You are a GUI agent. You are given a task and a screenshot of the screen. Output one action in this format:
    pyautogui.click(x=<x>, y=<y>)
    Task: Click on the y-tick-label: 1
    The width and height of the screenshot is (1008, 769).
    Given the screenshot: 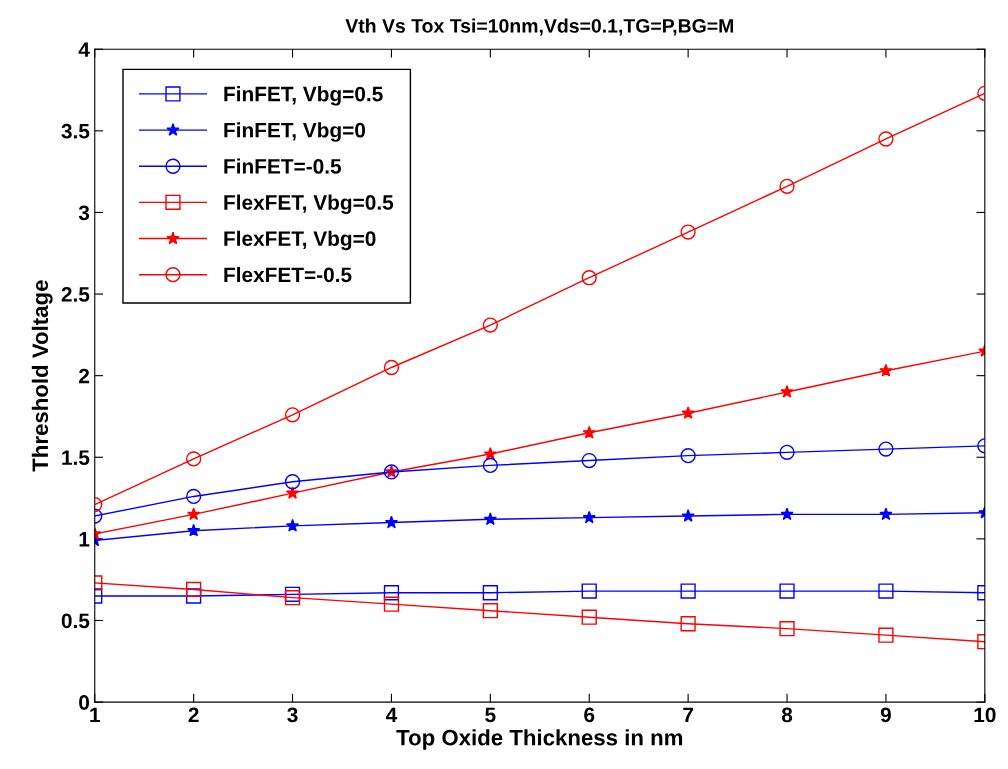 What is the action you would take?
    pyautogui.click(x=84, y=539)
    